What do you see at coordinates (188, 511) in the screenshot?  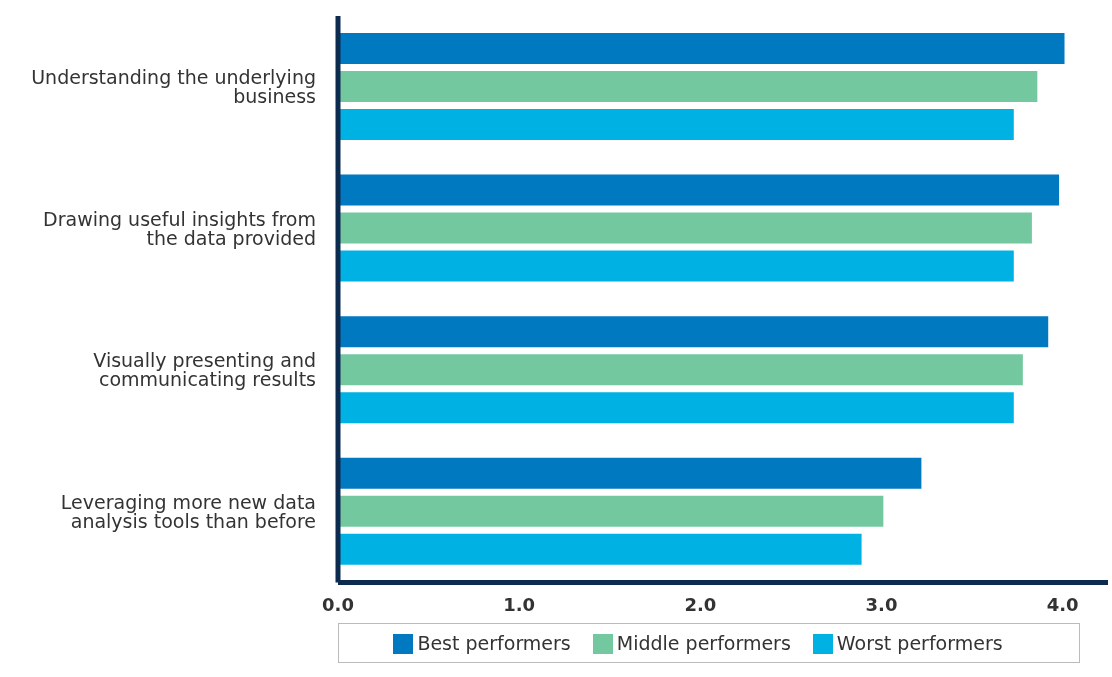 I see `y-tick-label: Leveraging more new data analysis tools than before` at bounding box center [188, 511].